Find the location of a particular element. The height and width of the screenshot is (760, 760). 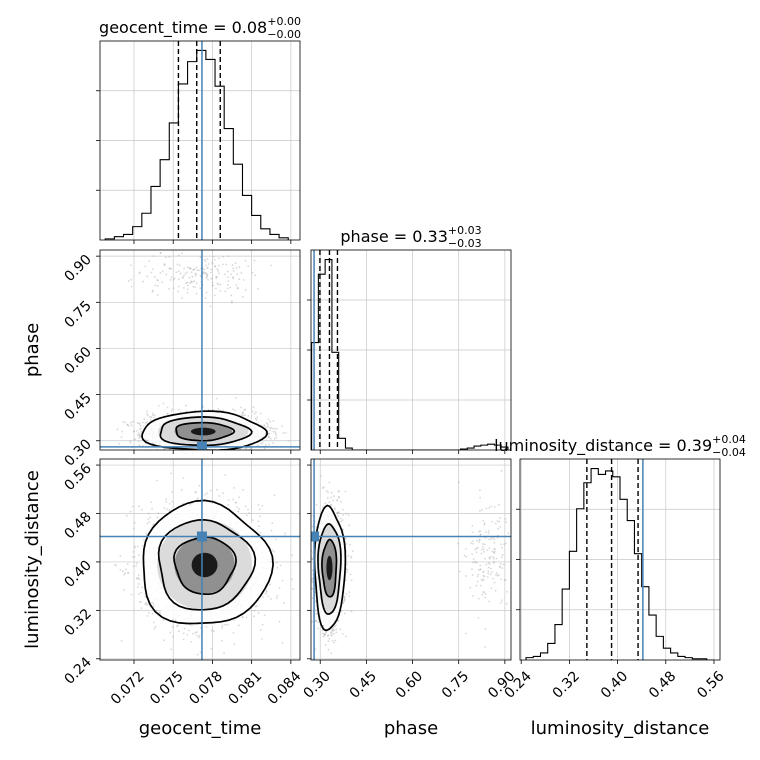

x-axis-label-geocent_time: geocent_time is located at coordinates (200, 728).